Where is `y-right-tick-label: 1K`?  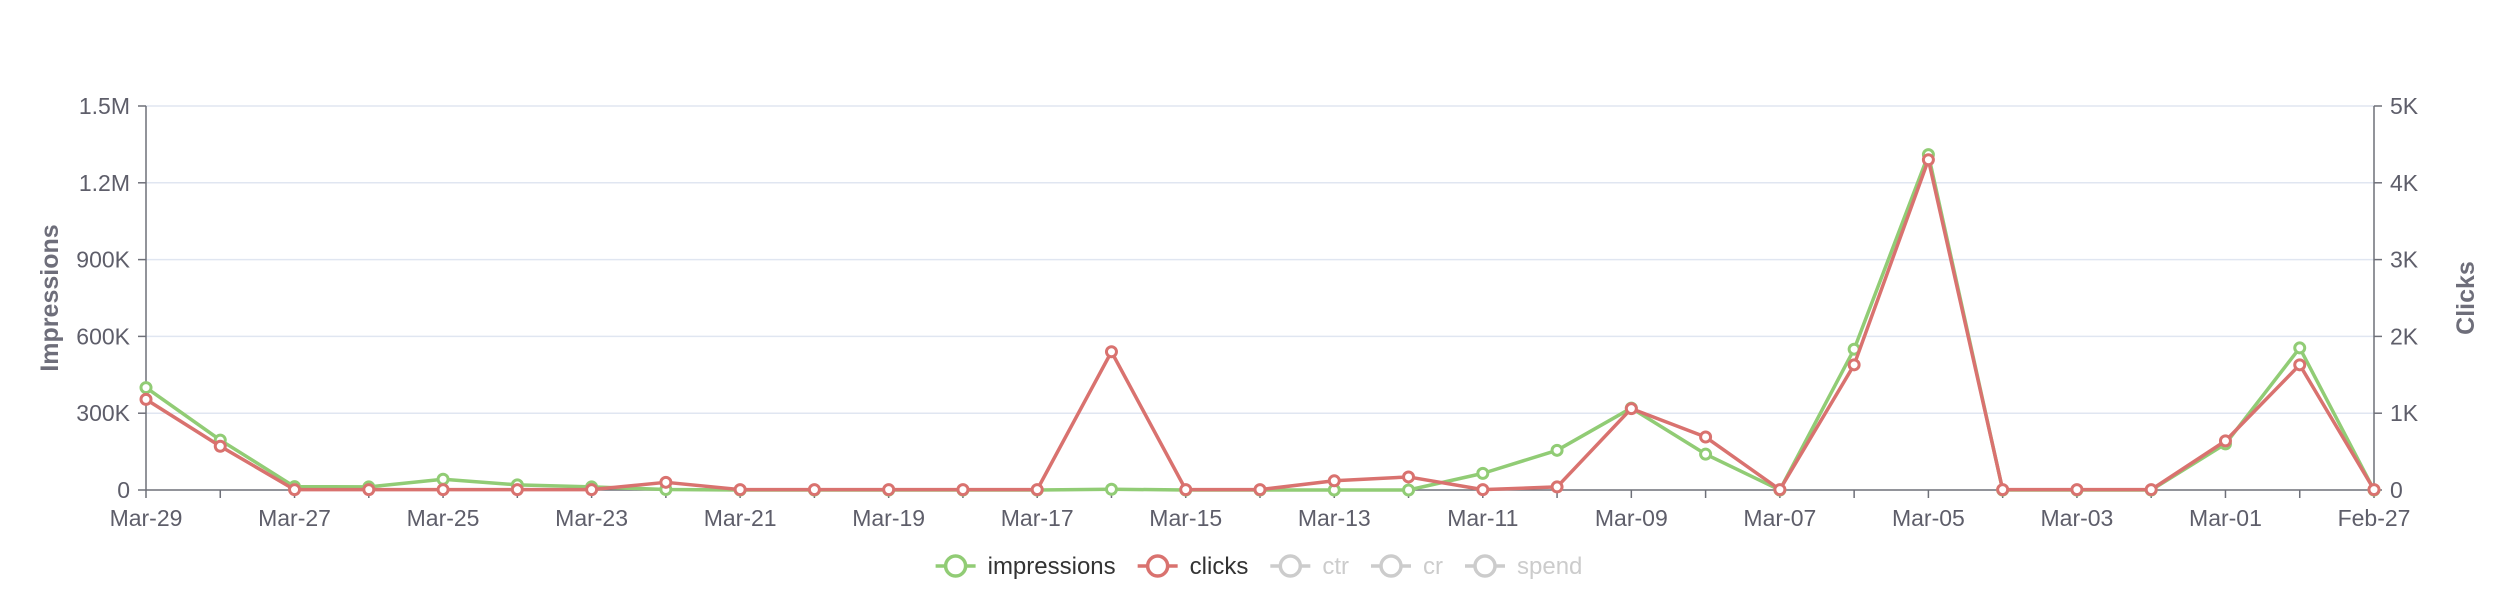
y-right-tick-label: 1K is located at coordinates (2404, 413).